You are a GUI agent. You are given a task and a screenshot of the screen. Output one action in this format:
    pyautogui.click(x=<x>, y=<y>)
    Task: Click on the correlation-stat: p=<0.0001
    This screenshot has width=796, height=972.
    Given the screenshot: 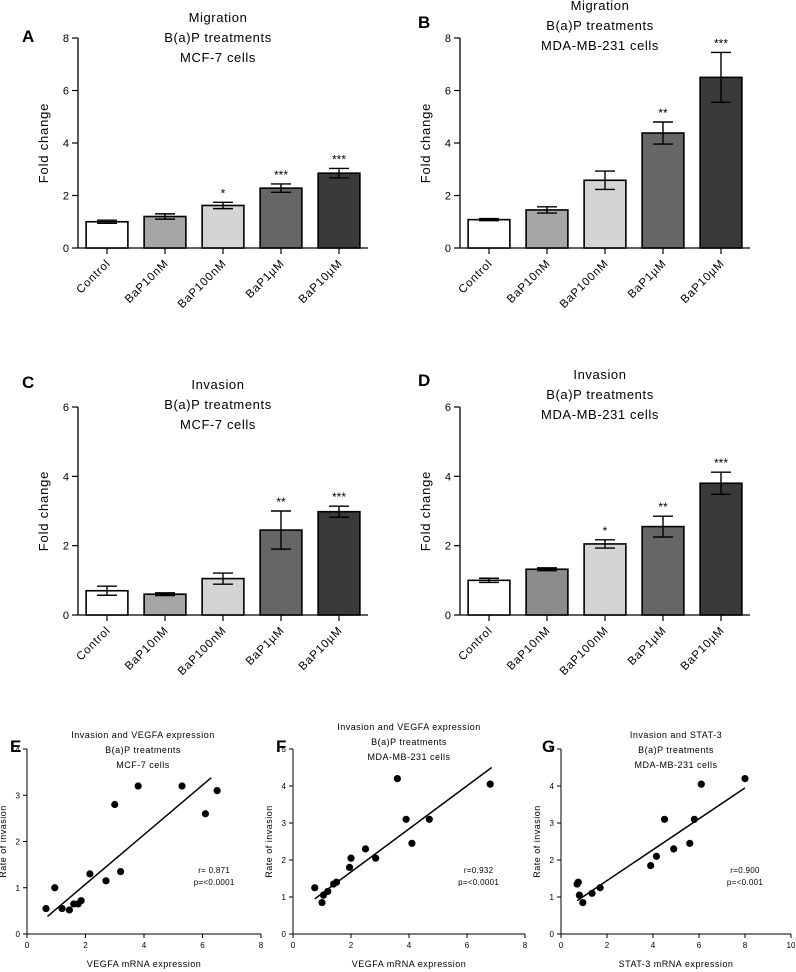 What is the action you would take?
    pyautogui.click(x=478, y=882)
    